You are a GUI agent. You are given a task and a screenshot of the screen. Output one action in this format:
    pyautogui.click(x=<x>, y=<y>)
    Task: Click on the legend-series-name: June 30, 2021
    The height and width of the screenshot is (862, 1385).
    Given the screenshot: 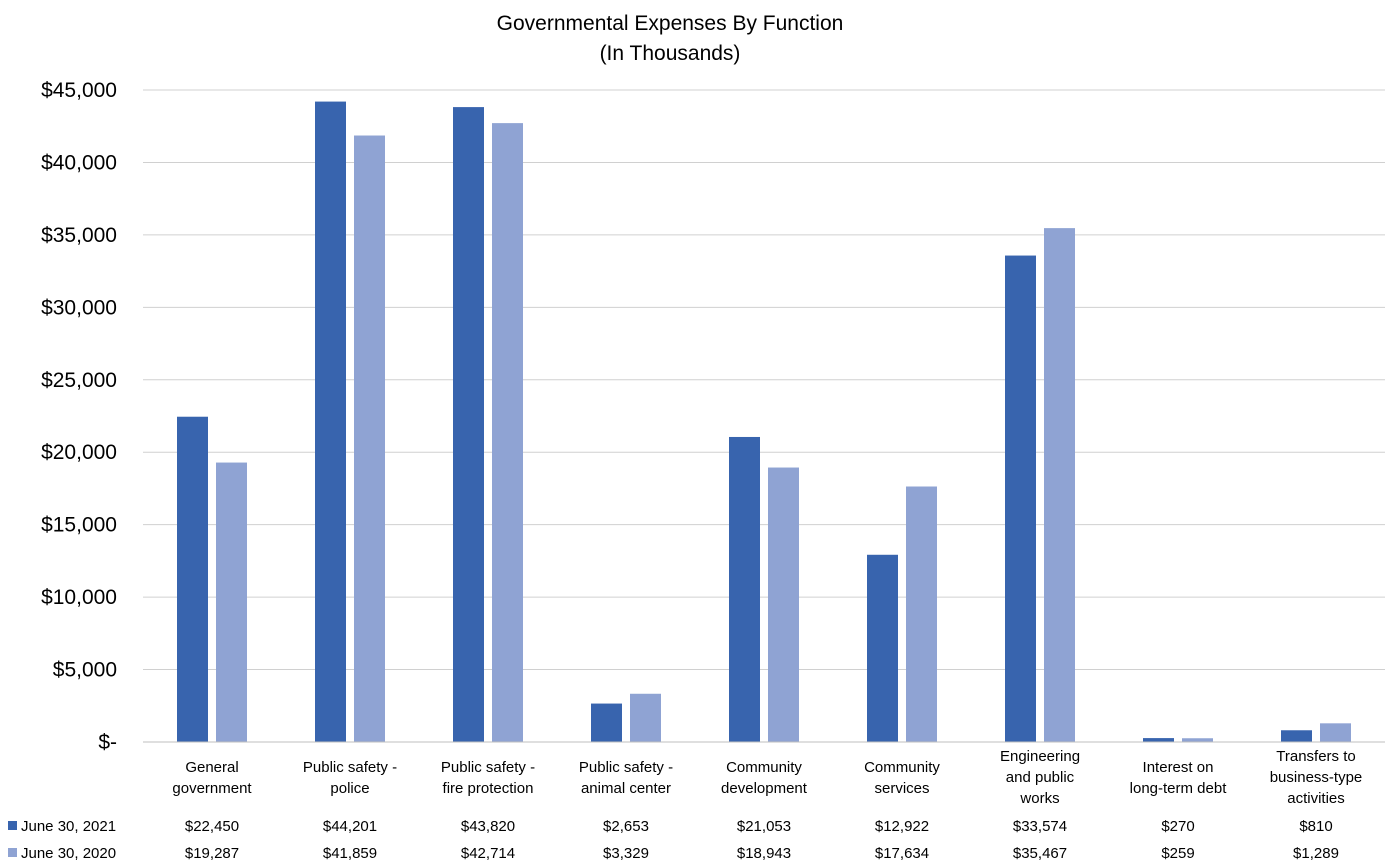 What is the action you would take?
    pyautogui.click(x=68, y=826)
    